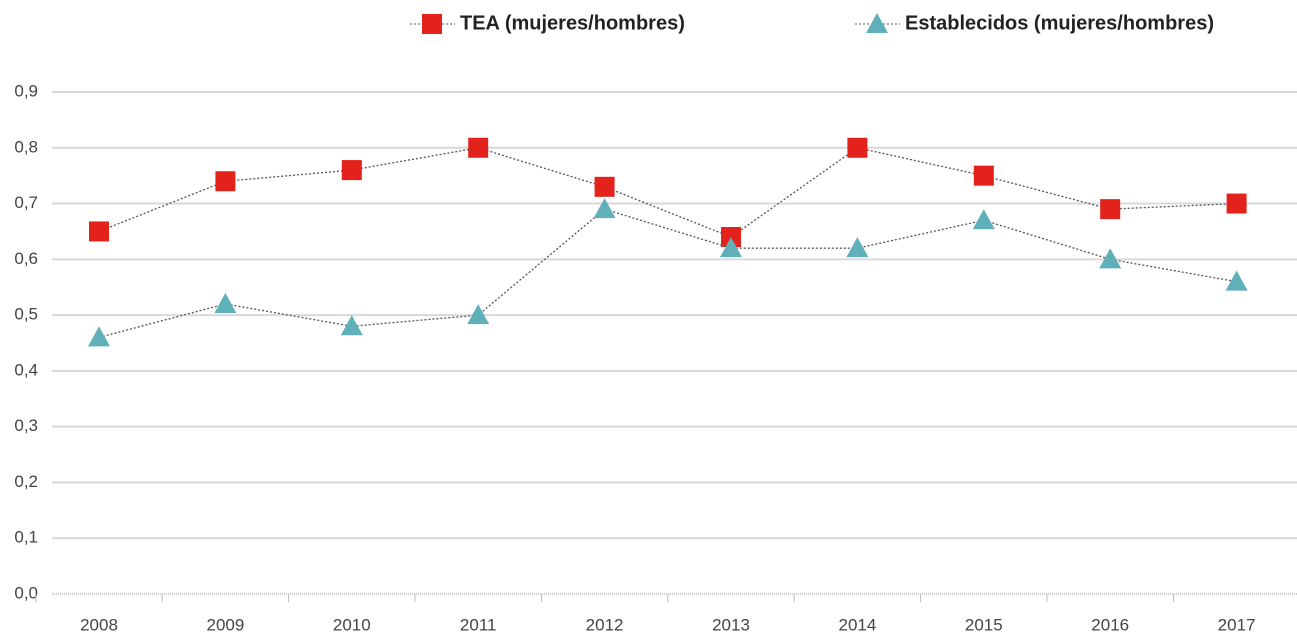 The height and width of the screenshot is (636, 1297). I want to click on x-tick-label: 2013, so click(731, 624).